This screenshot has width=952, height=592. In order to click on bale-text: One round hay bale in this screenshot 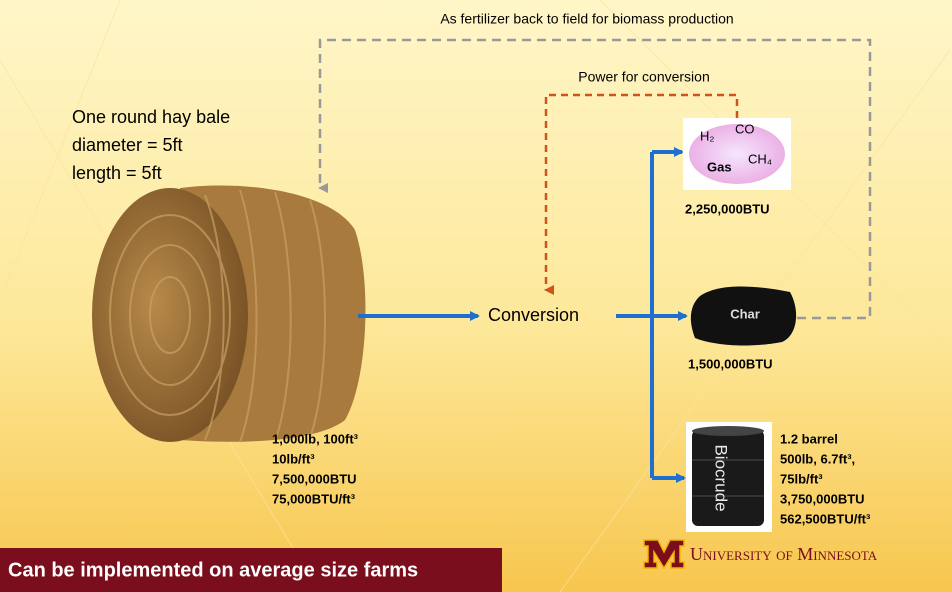, I will do `click(151, 117)`.